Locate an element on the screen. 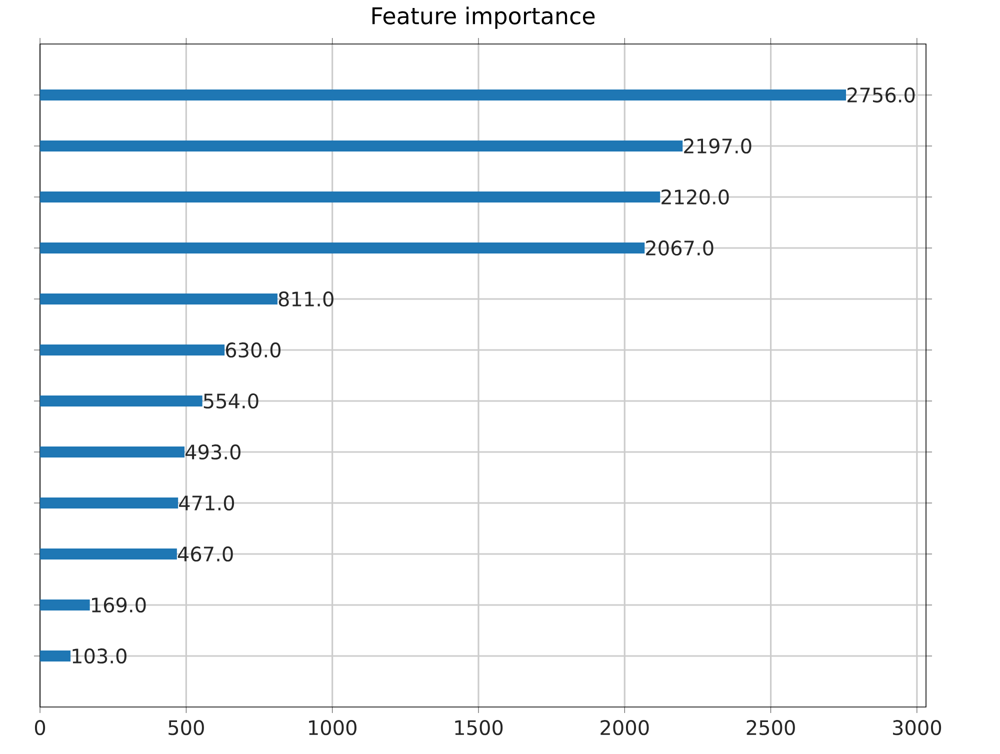  data-label: 2756.0 is located at coordinates (881, 95).